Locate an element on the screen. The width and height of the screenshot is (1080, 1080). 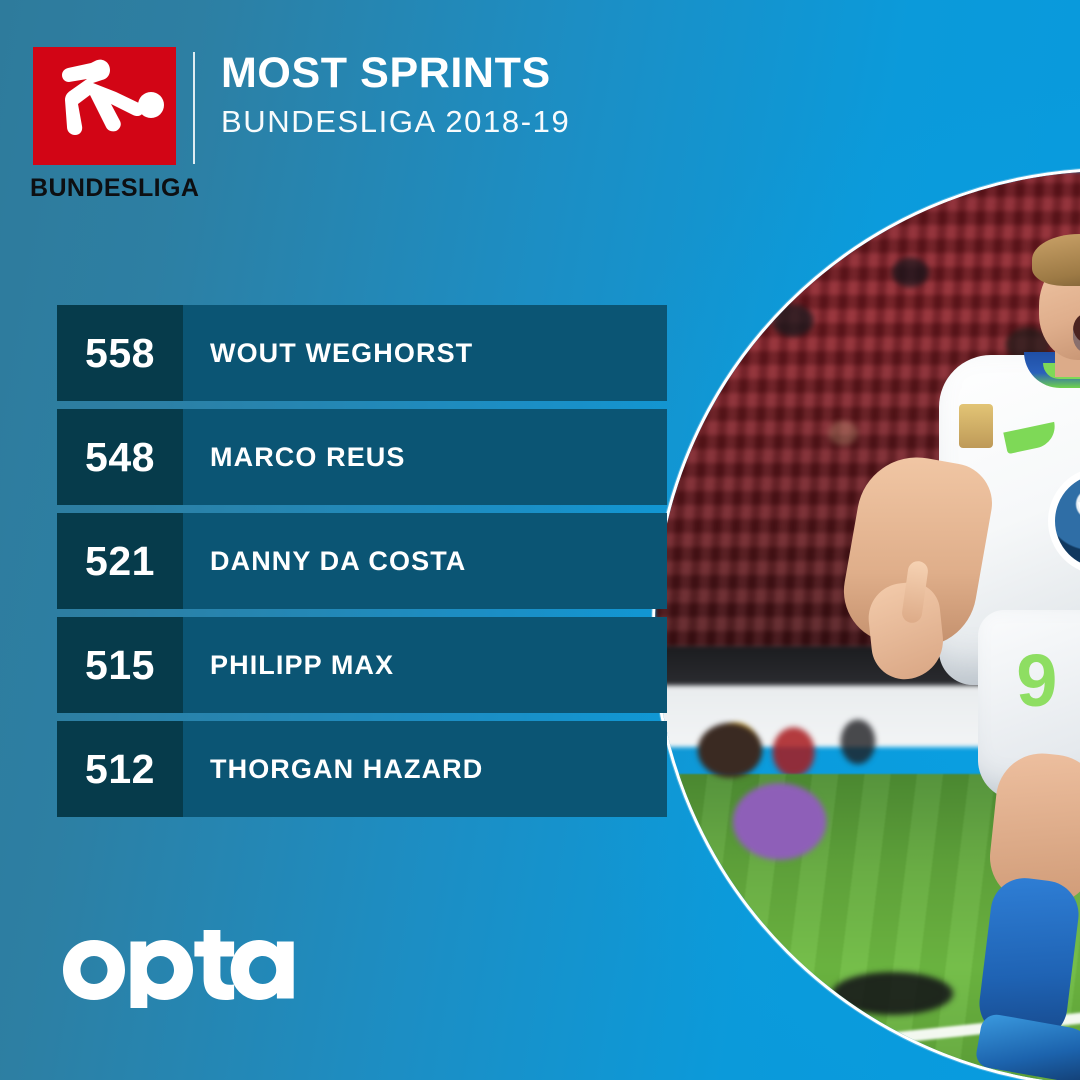
row-label: WOUT WEGHORST is located at coordinates (342, 352).